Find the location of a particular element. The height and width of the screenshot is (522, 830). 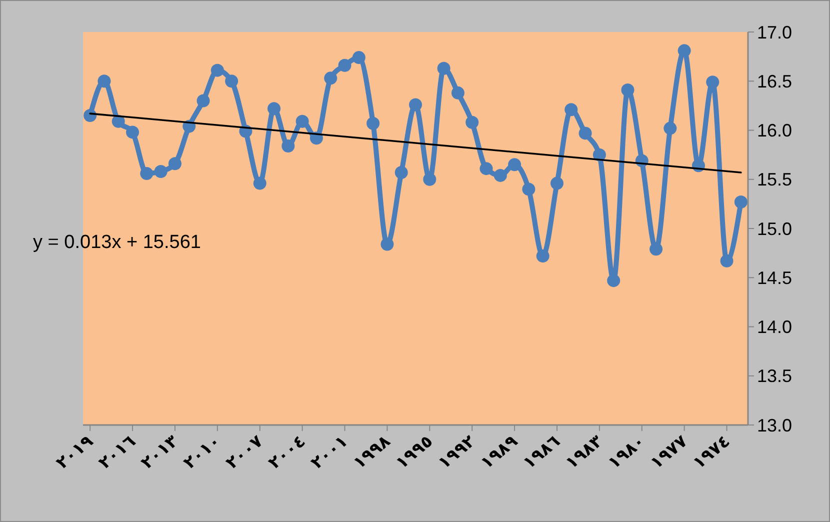

x-tick-label: ٢٠١٦ is located at coordinates (117, 452).